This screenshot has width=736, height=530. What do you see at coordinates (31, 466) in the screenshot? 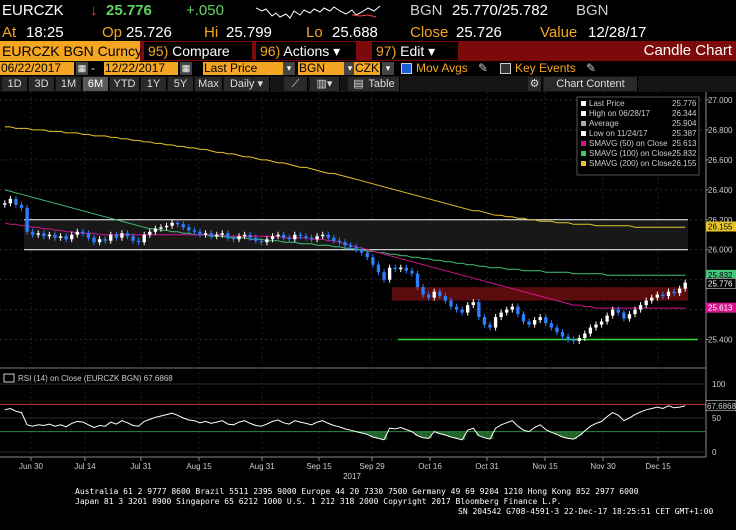
I see `x-tick-label: Jun 30` at bounding box center [31, 466].